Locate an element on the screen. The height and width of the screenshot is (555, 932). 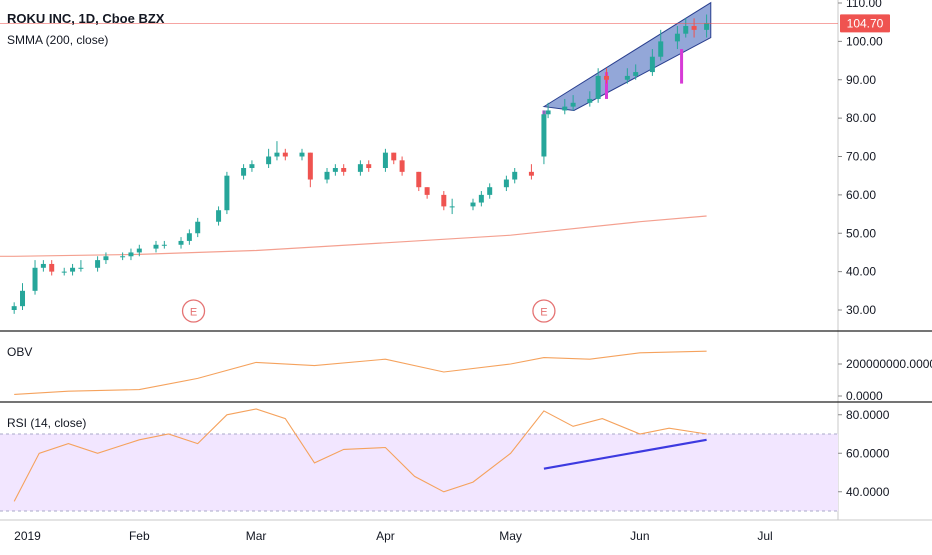
time-axis-labels: 2019 Feb Mar Apr May Jun Jul is located at coordinates (393, 536).